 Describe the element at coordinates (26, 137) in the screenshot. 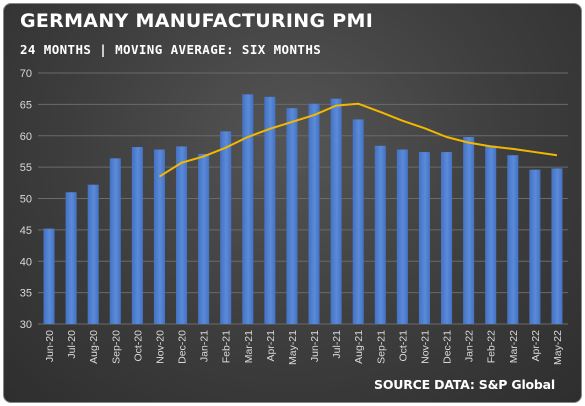

I see `y-tick-label: 60` at that location.